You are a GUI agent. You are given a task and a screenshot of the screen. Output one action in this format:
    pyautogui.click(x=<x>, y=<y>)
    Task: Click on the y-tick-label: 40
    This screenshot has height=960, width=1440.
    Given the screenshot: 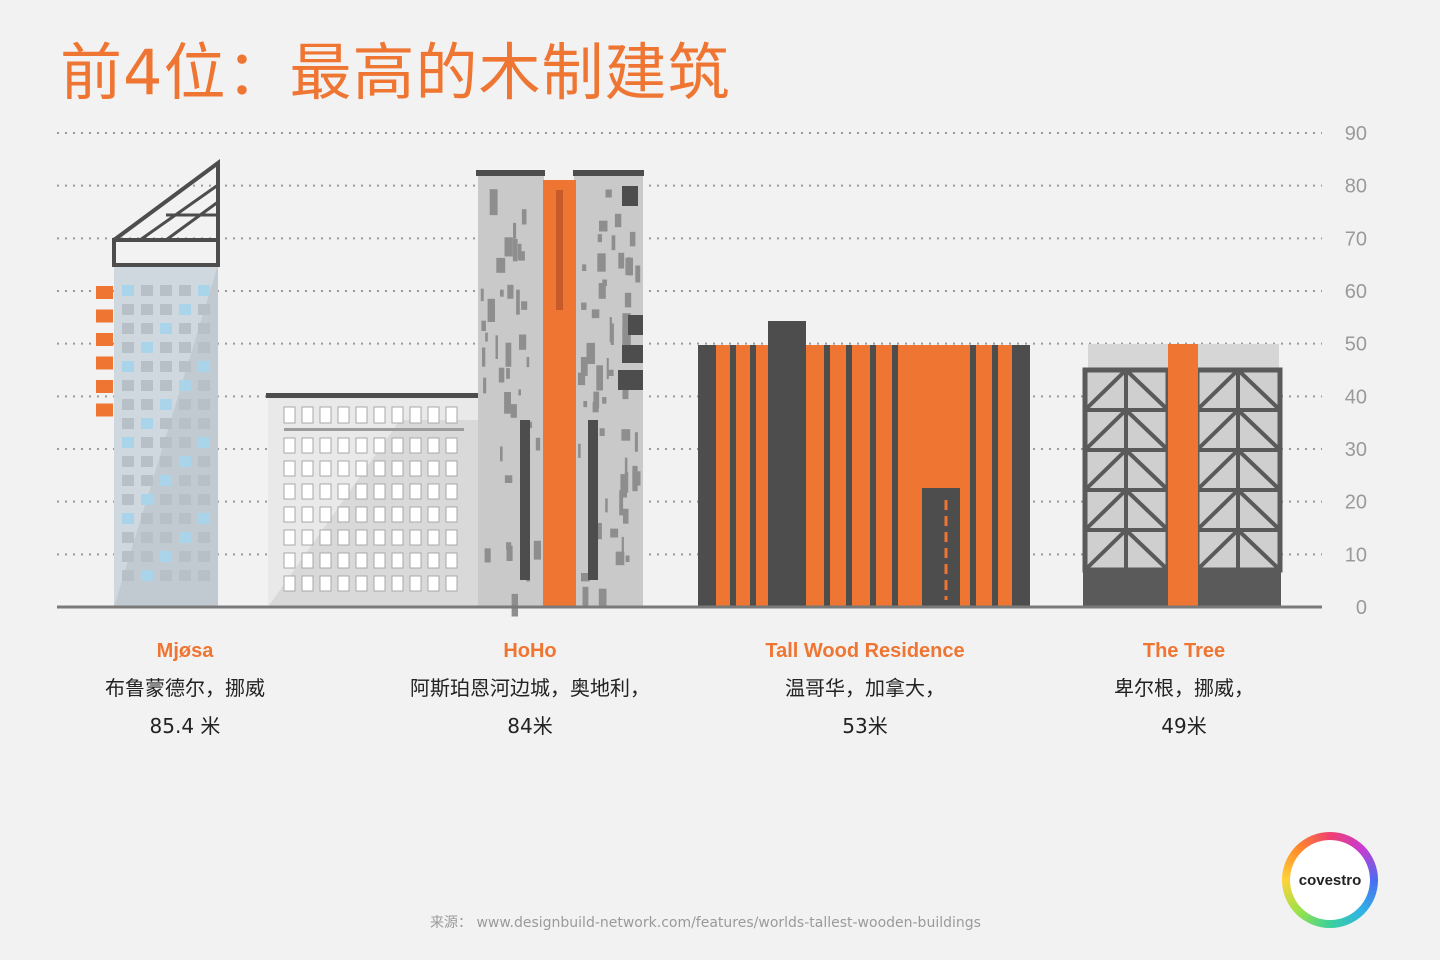 What is the action you would take?
    pyautogui.click(x=1356, y=397)
    